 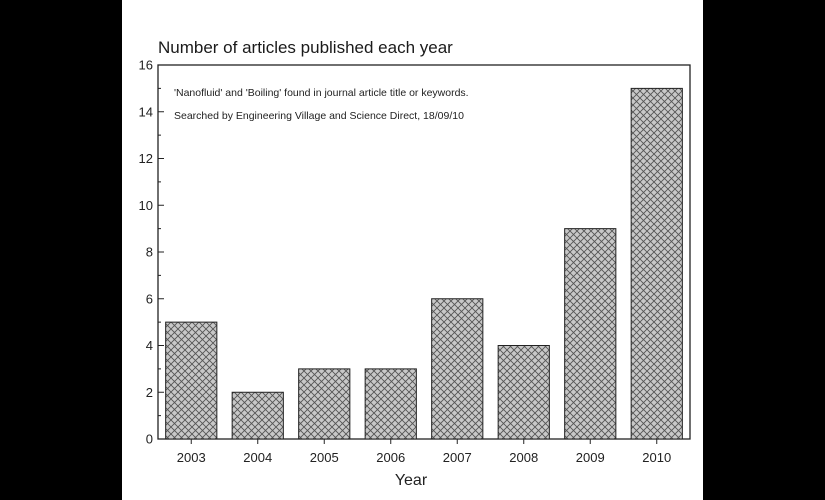 I want to click on y-tick-label: 4, so click(x=149, y=345).